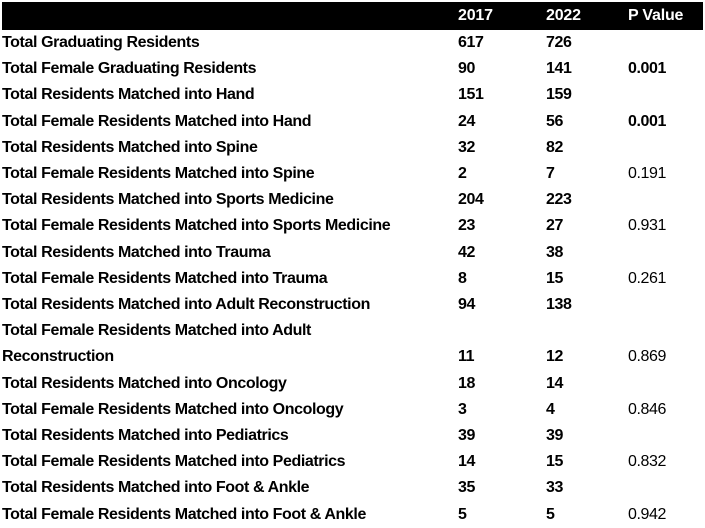 This screenshot has height=528, width=705. What do you see at coordinates (466, 147) in the screenshot?
I see `cell-2017: 32` at bounding box center [466, 147].